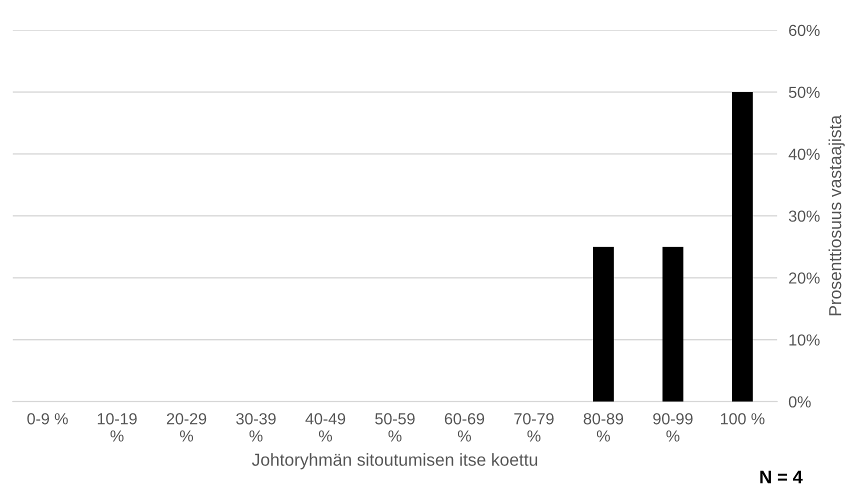 This screenshot has width=854, height=502. What do you see at coordinates (742, 418) in the screenshot?
I see `x-tick-label: 100 %` at bounding box center [742, 418].